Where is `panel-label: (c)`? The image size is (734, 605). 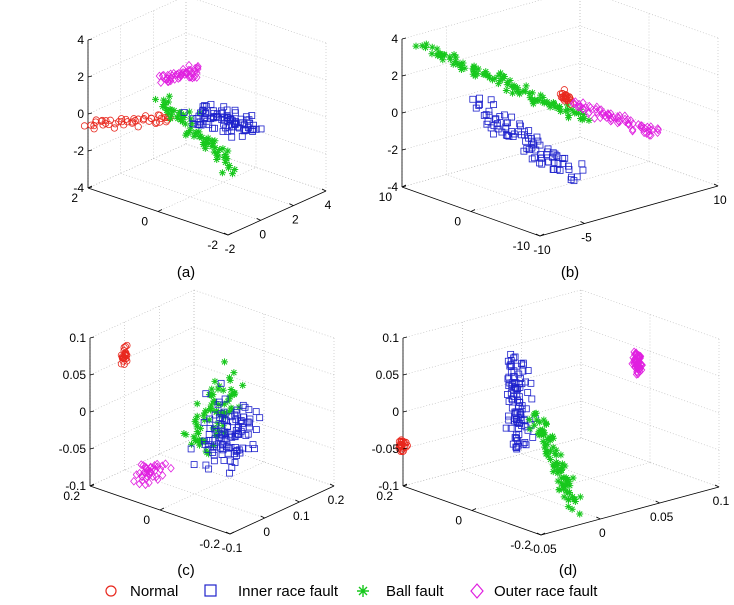
panel-label: (c) is located at coordinates (186, 570).